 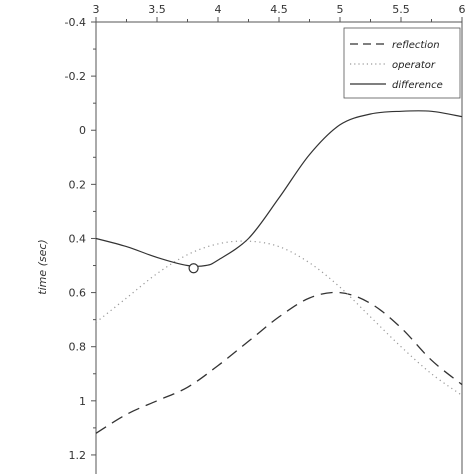 I want to click on y-tick-label: 0.2, so click(x=78, y=184).